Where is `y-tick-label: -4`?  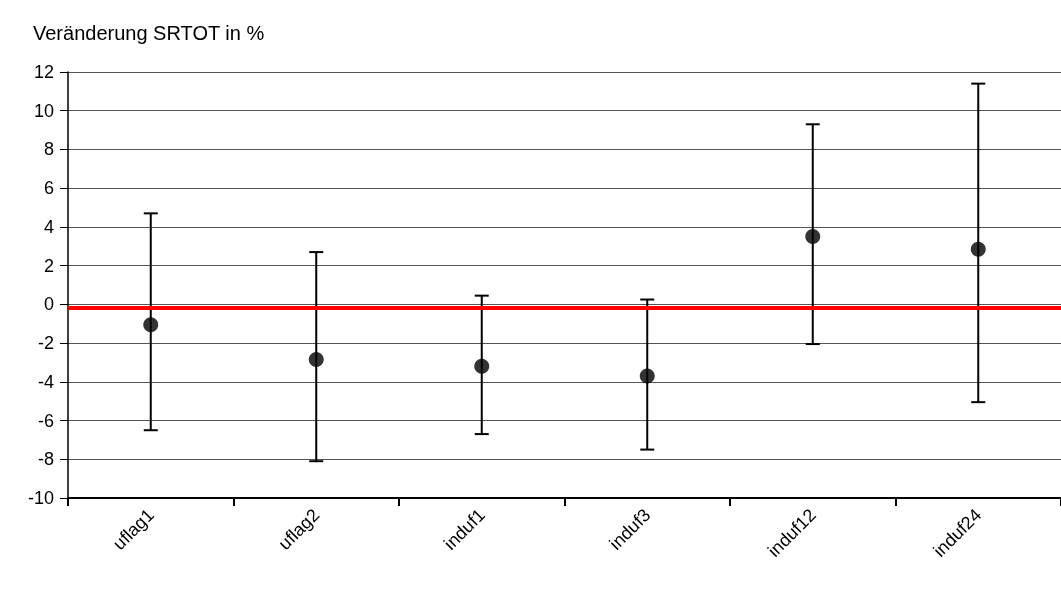 y-tick-label: -4 is located at coordinates (45, 381).